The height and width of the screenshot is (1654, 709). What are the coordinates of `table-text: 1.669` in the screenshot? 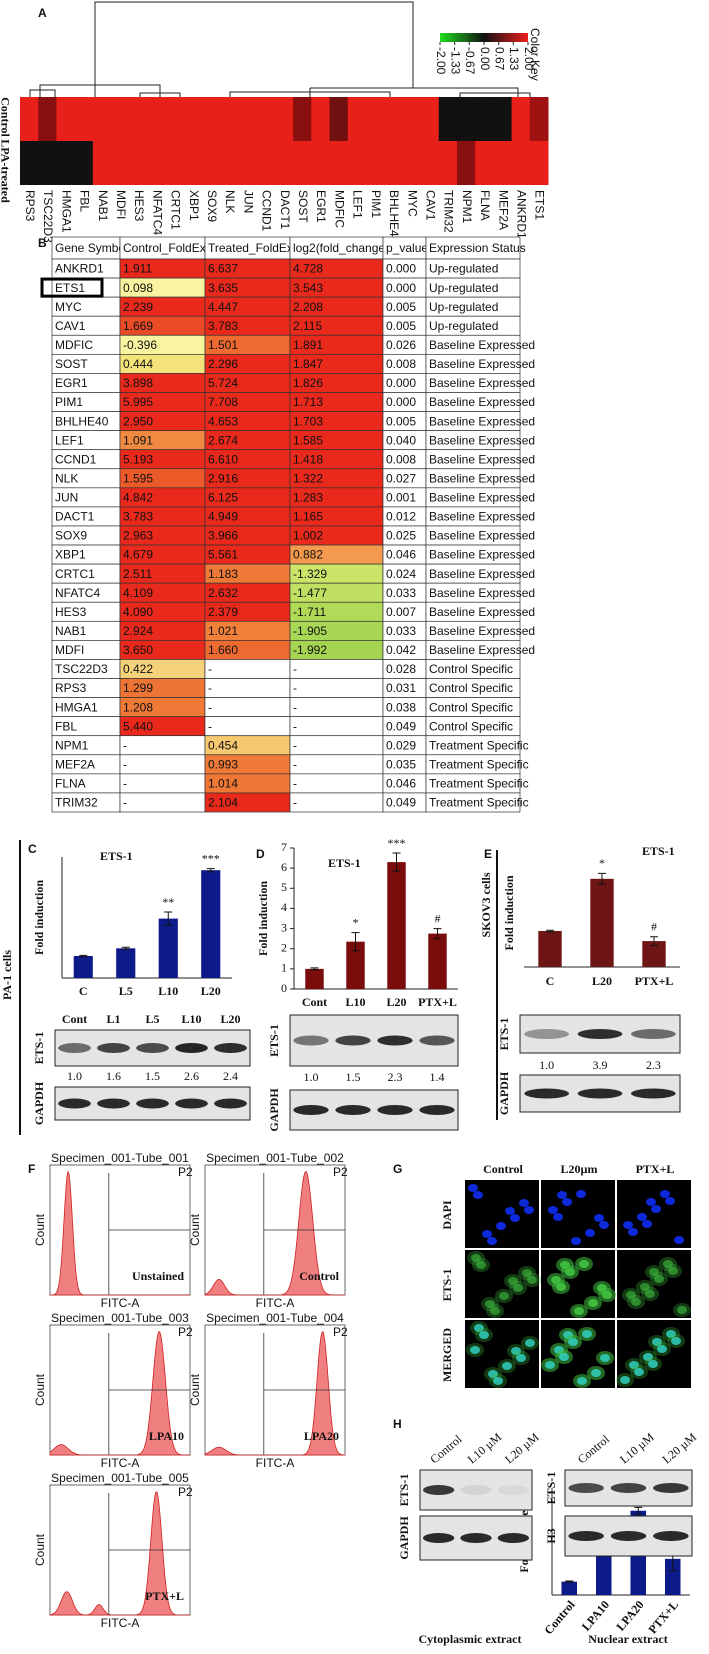 It's located at (138, 326).